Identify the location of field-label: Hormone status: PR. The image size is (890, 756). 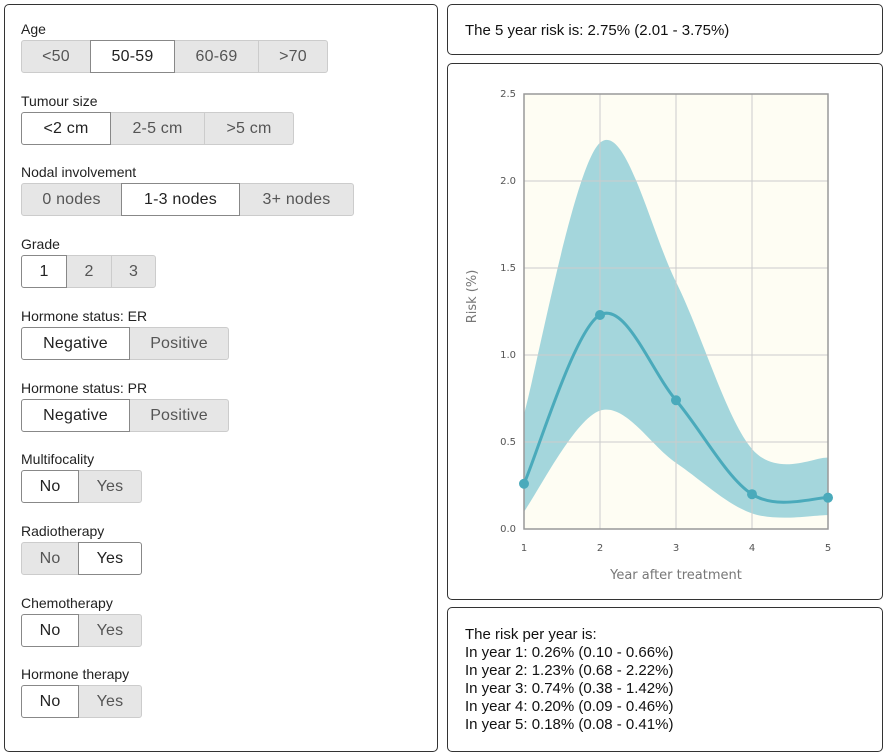
(84, 388).